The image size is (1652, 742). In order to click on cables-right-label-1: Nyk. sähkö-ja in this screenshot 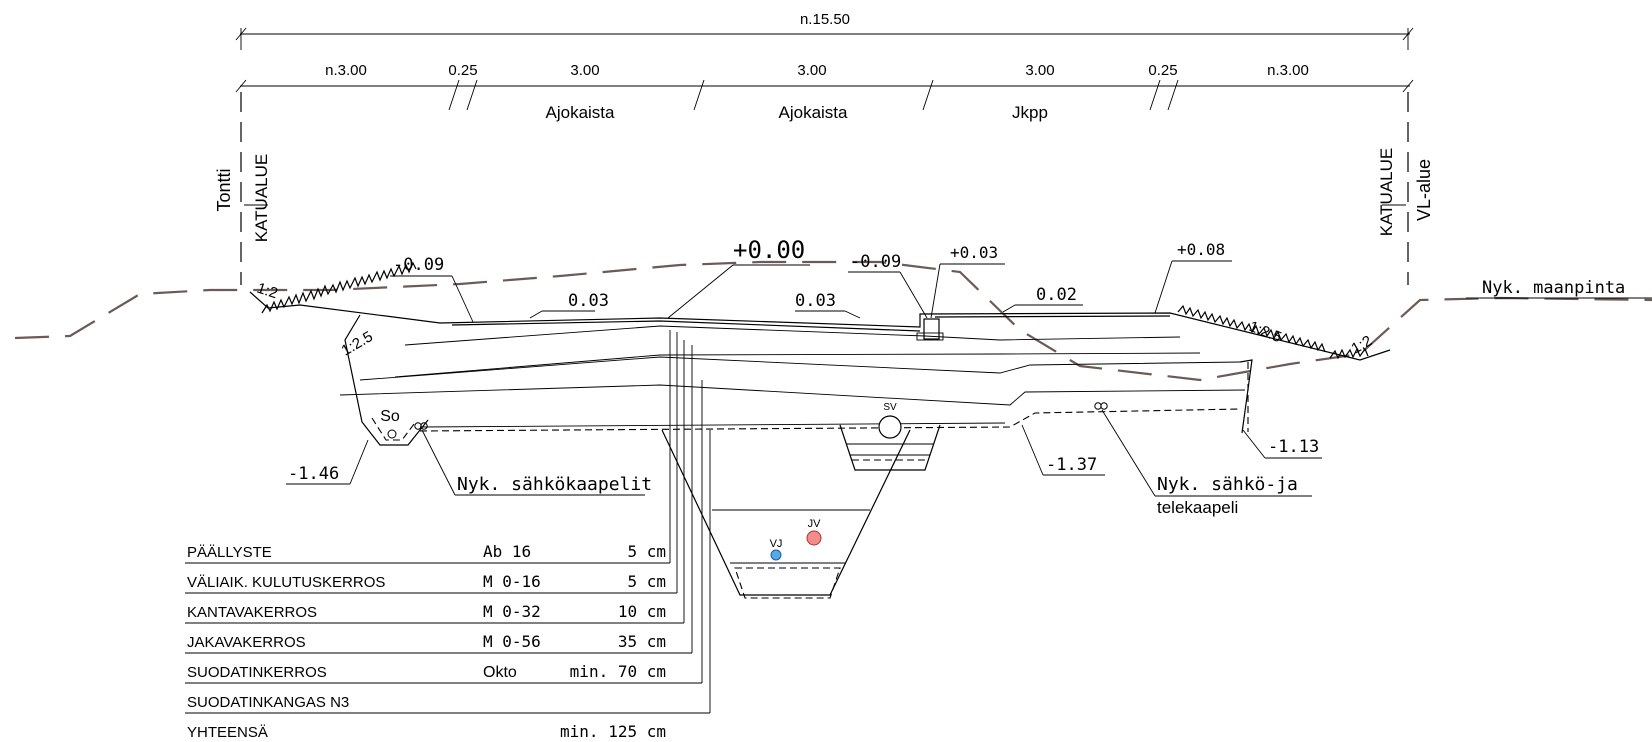, I will do `click(1227, 484)`.